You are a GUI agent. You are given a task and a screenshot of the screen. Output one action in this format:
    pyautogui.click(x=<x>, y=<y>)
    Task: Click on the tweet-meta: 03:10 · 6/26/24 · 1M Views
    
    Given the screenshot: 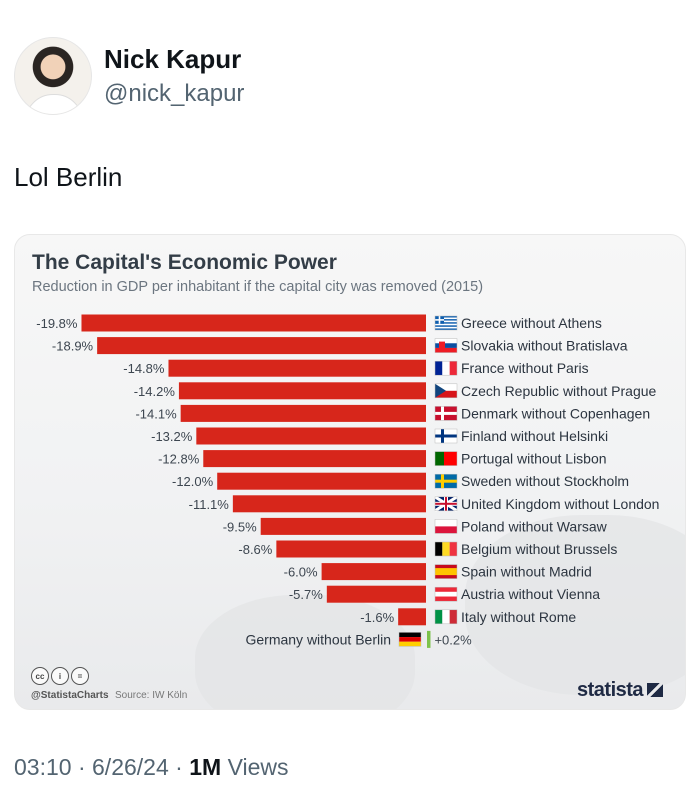 What is the action you would take?
    pyautogui.click(x=151, y=767)
    